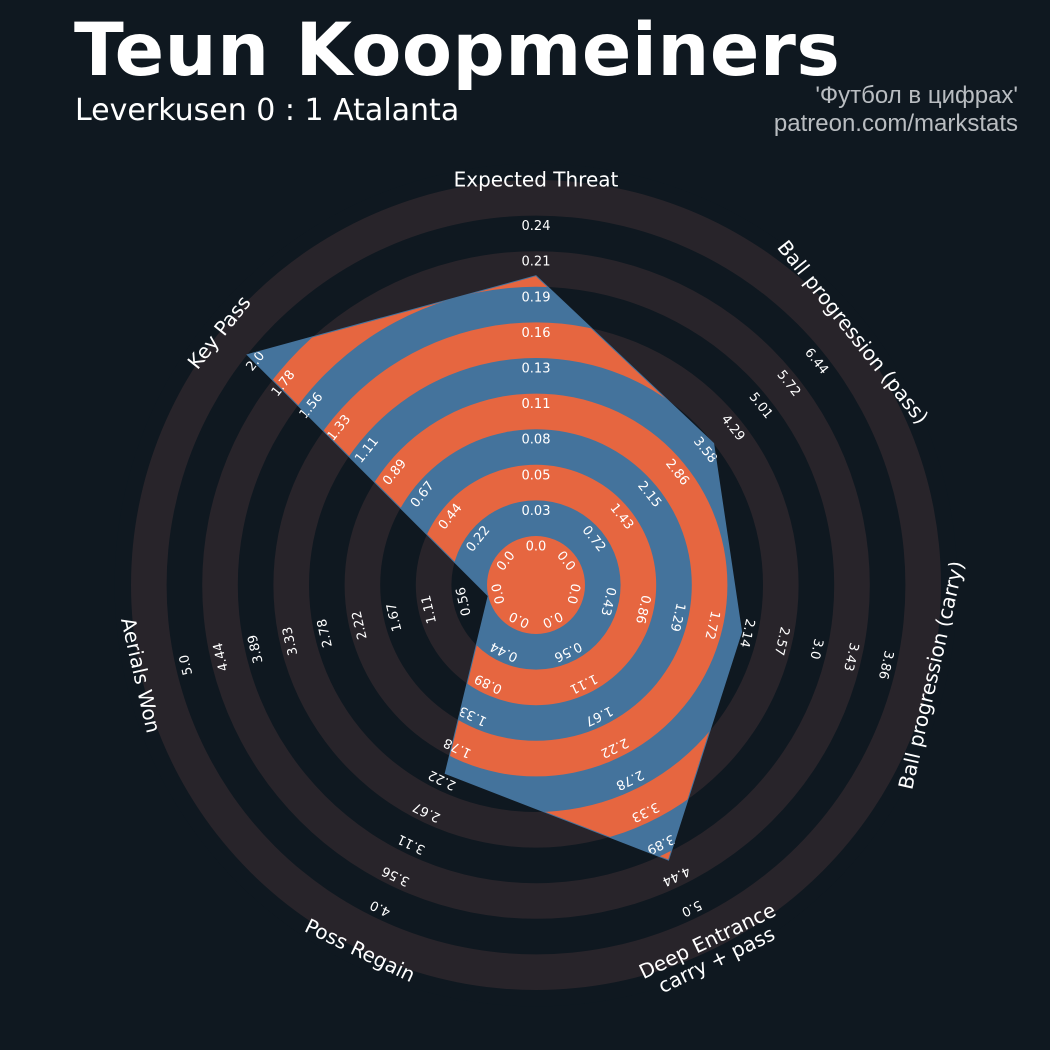 The image size is (1050, 1050). I want to click on tick-label: 4.44, so click(221, 657).